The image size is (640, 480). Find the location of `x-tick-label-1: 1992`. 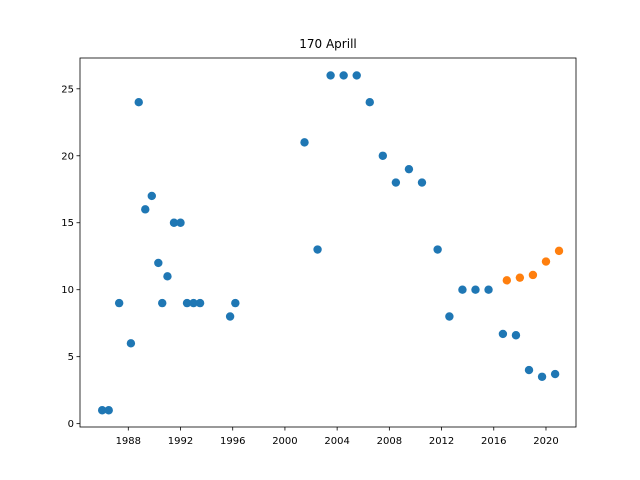

x-tick-label-1: 1992 is located at coordinates (180, 441).